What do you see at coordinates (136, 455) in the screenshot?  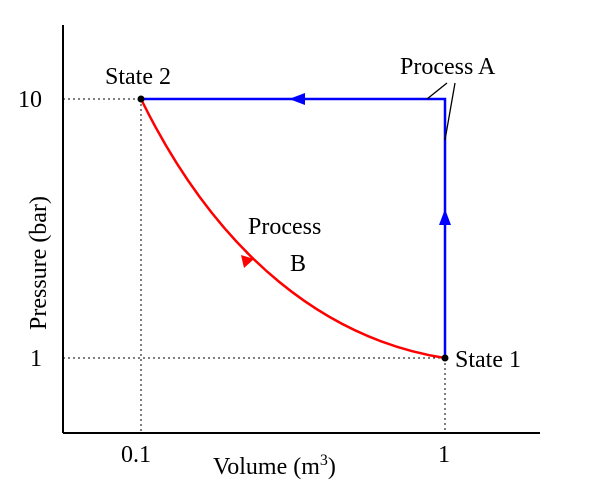 I see `x-tick-0.1: 0.1` at bounding box center [136, 455].